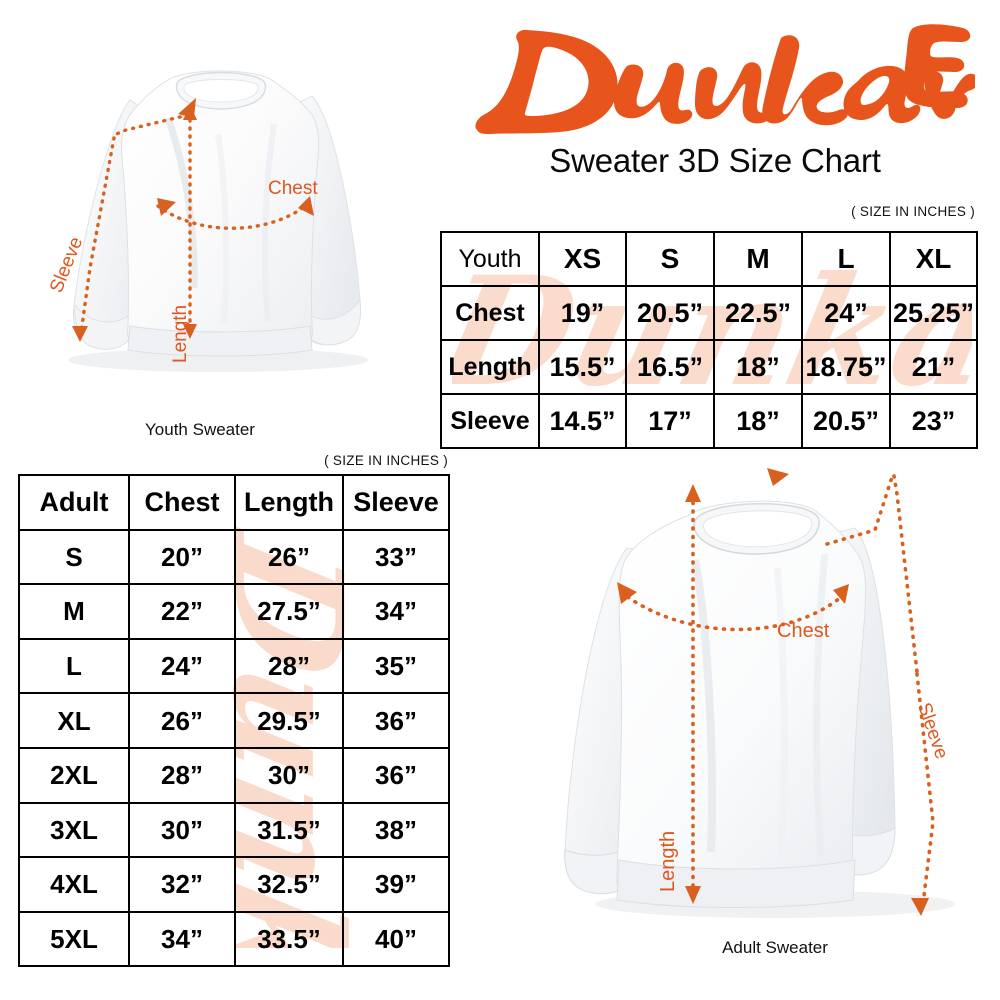 The image size is (1000, 1000). Describe the element at coordinates (668, 861) in the screenshot. I see `adult-length-label: Length` at that location.